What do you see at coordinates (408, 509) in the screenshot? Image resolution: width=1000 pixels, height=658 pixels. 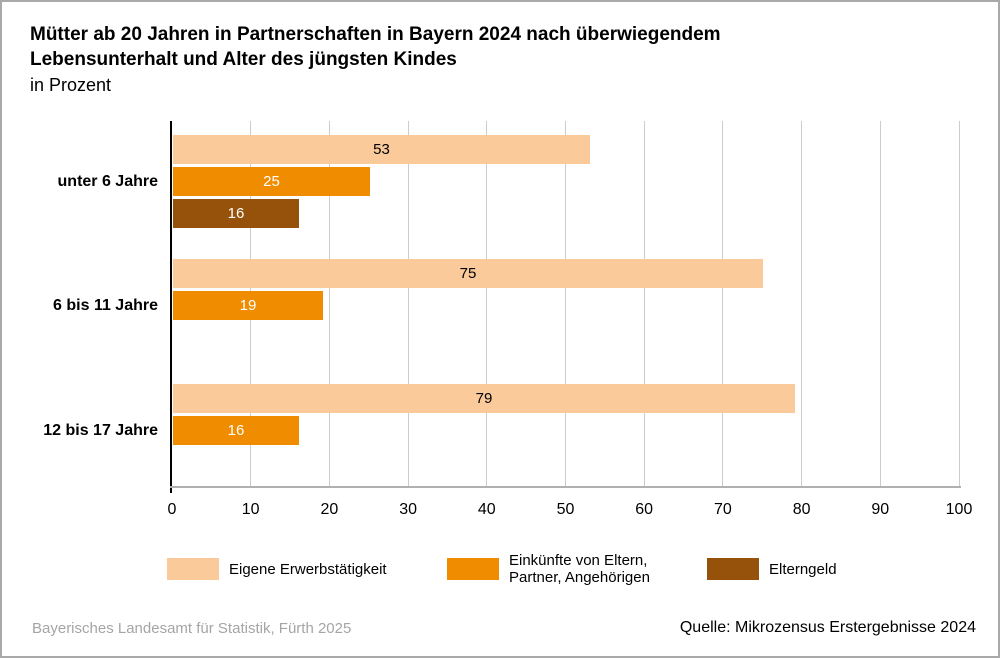 I see `x-tick-label: 30` at bounding box center [408, 509].